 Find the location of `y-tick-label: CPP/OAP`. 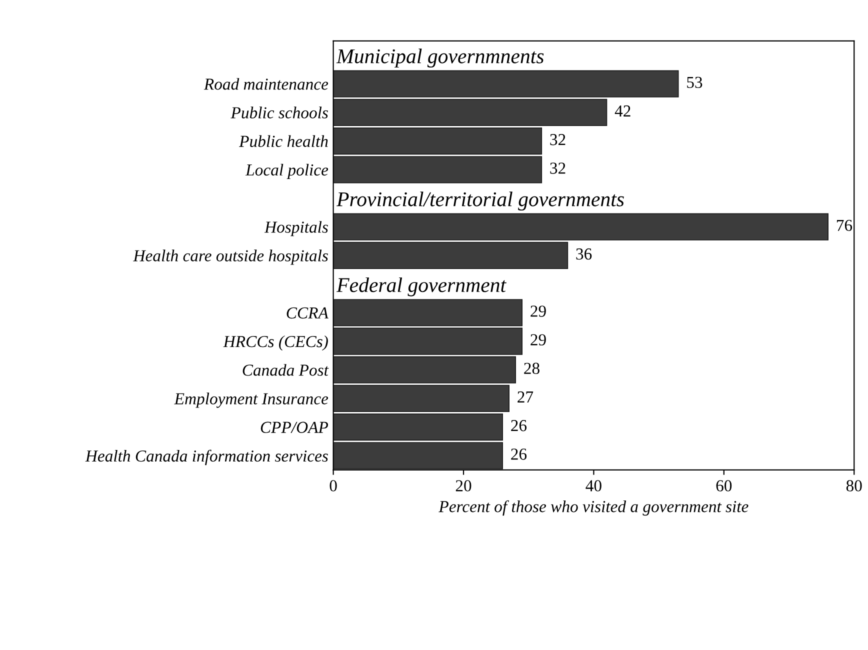

y-tick-label: CPP/OAP is located at coordinates (294, 427).